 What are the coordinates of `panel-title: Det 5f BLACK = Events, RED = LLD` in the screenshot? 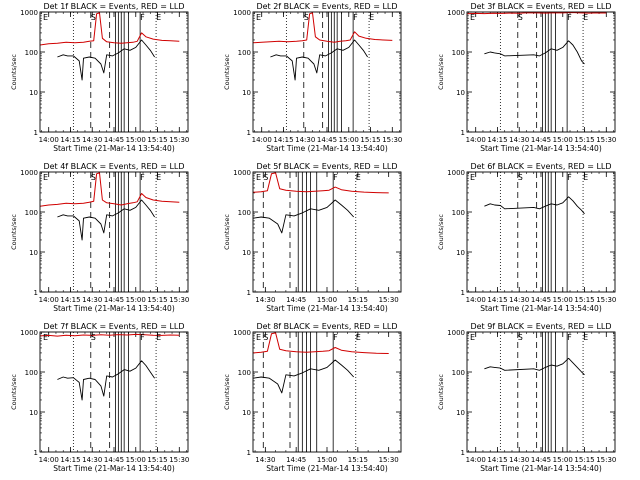 It's located at (326, 166).